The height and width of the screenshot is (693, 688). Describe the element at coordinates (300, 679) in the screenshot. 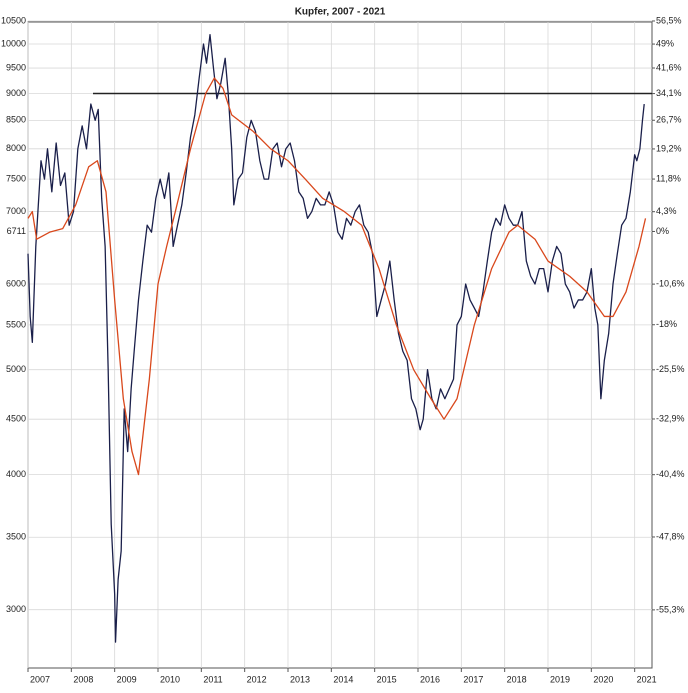

I see `x-tick-label: 2013` at that location.